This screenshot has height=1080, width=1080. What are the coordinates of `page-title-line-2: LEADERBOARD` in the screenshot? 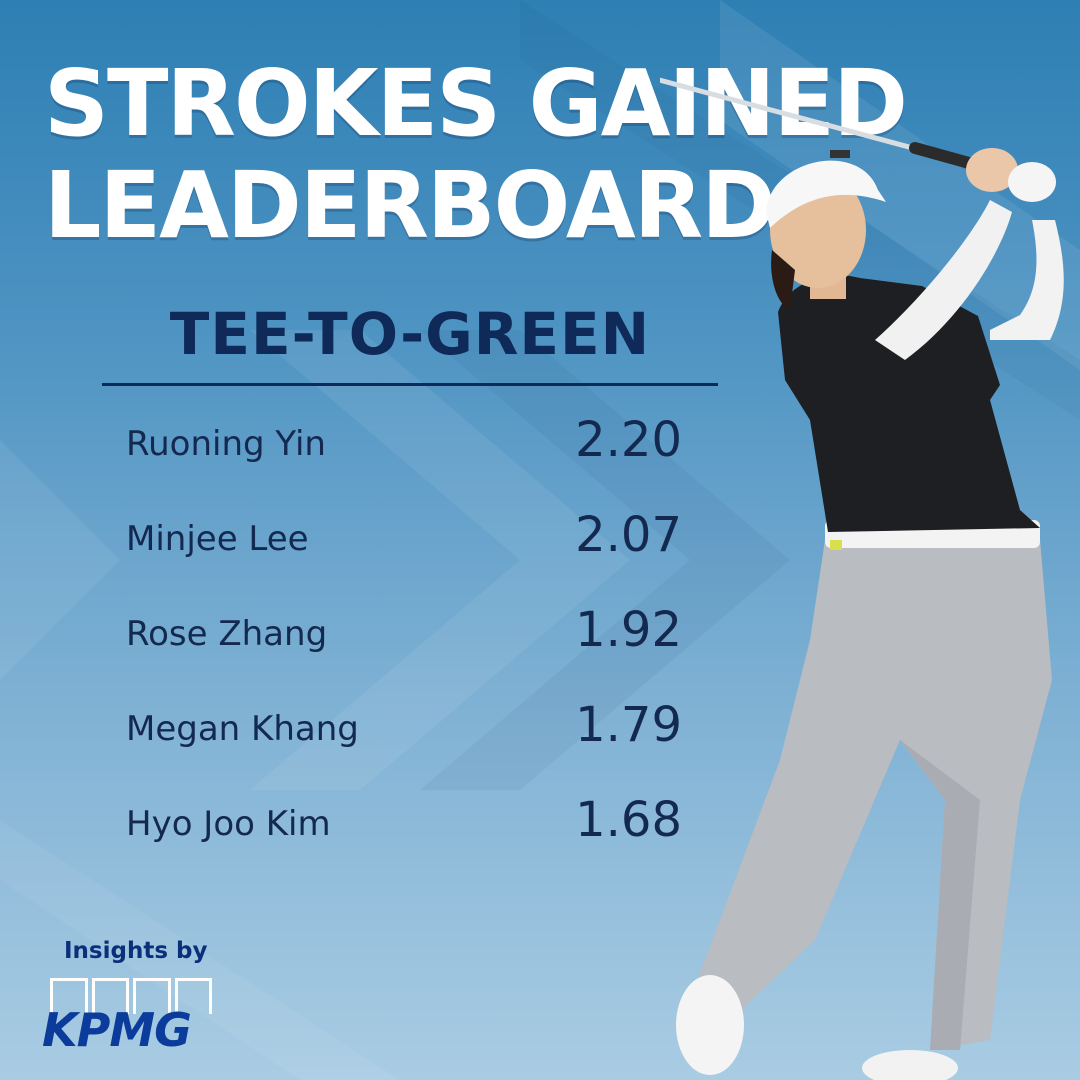 It's located at (410, 205).